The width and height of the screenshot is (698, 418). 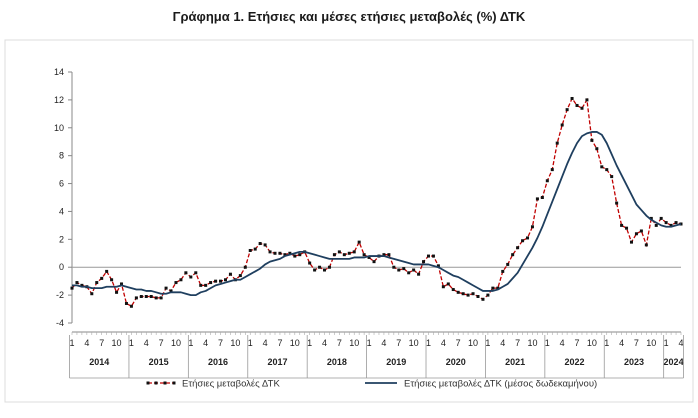 I want to click on legend-swatch-marker, so click(x=174, y=383).